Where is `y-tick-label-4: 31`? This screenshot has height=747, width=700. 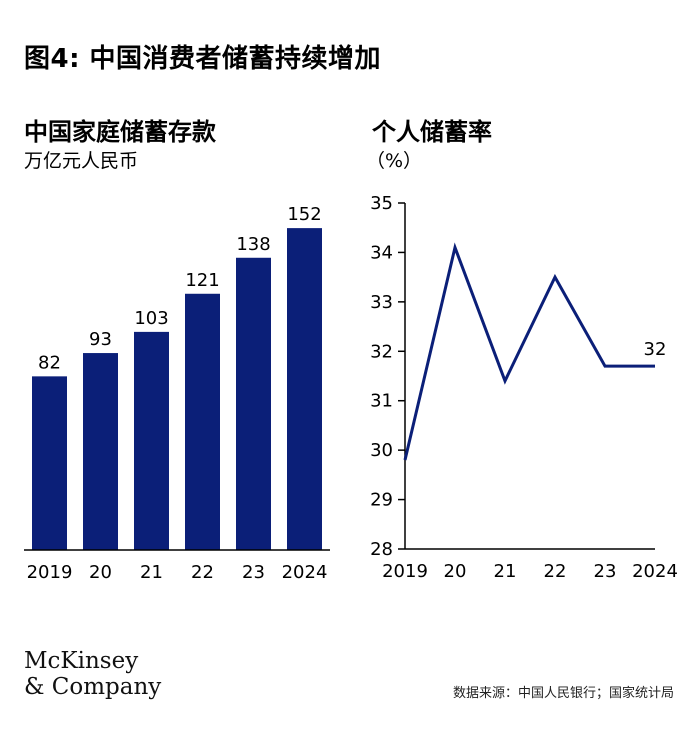
y-tick-label-4: 31 is located at coordinates (381, 401).